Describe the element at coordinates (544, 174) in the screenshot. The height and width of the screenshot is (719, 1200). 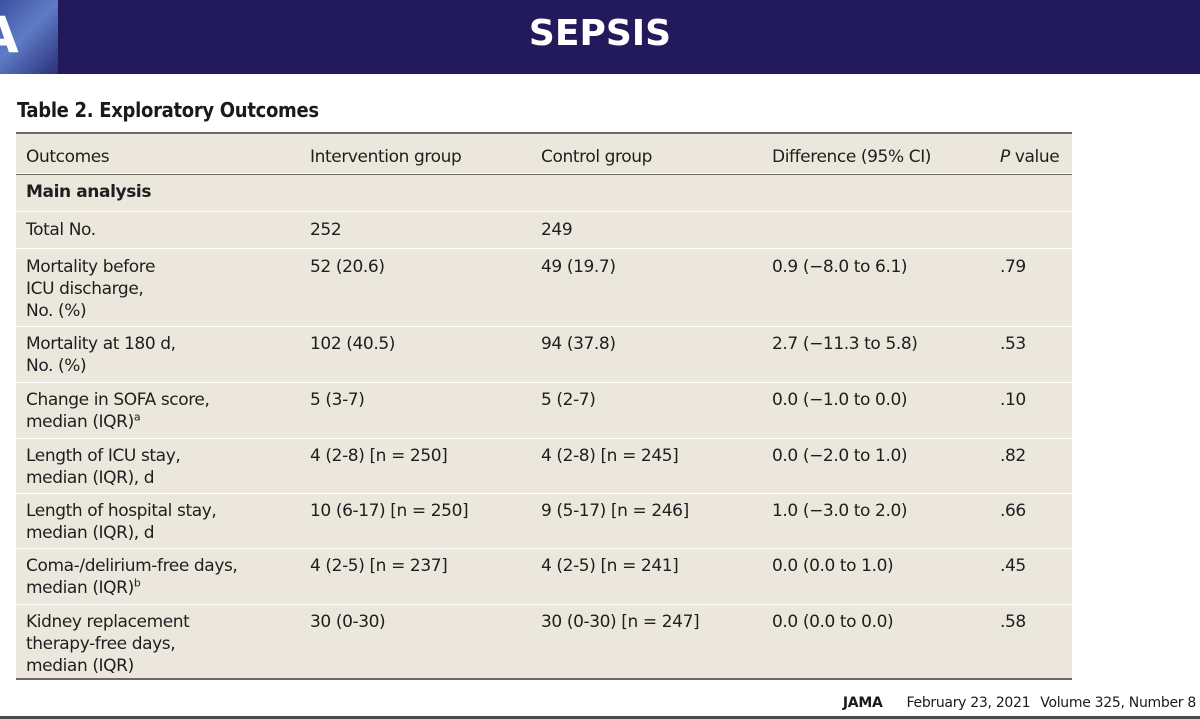
I see `header-divider` at that location.